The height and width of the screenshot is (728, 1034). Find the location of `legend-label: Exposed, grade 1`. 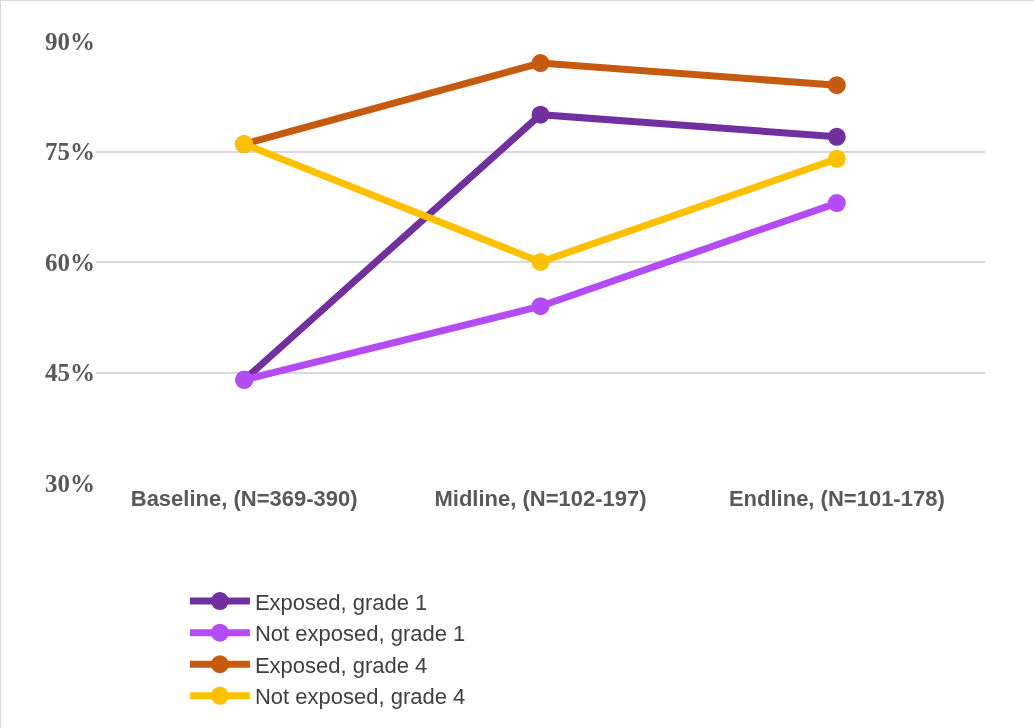

legend-label: Exposed, grade 1 is located at coordinates (341, 602).